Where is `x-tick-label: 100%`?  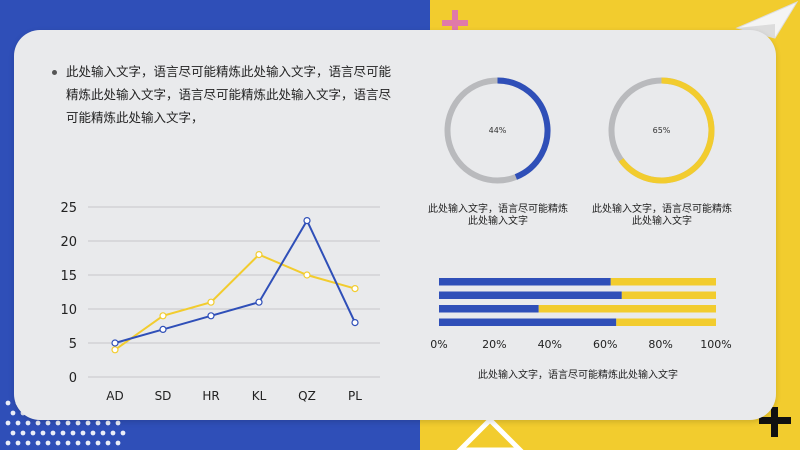
x-tick-label: 100% is located at coordinates (715, 344).